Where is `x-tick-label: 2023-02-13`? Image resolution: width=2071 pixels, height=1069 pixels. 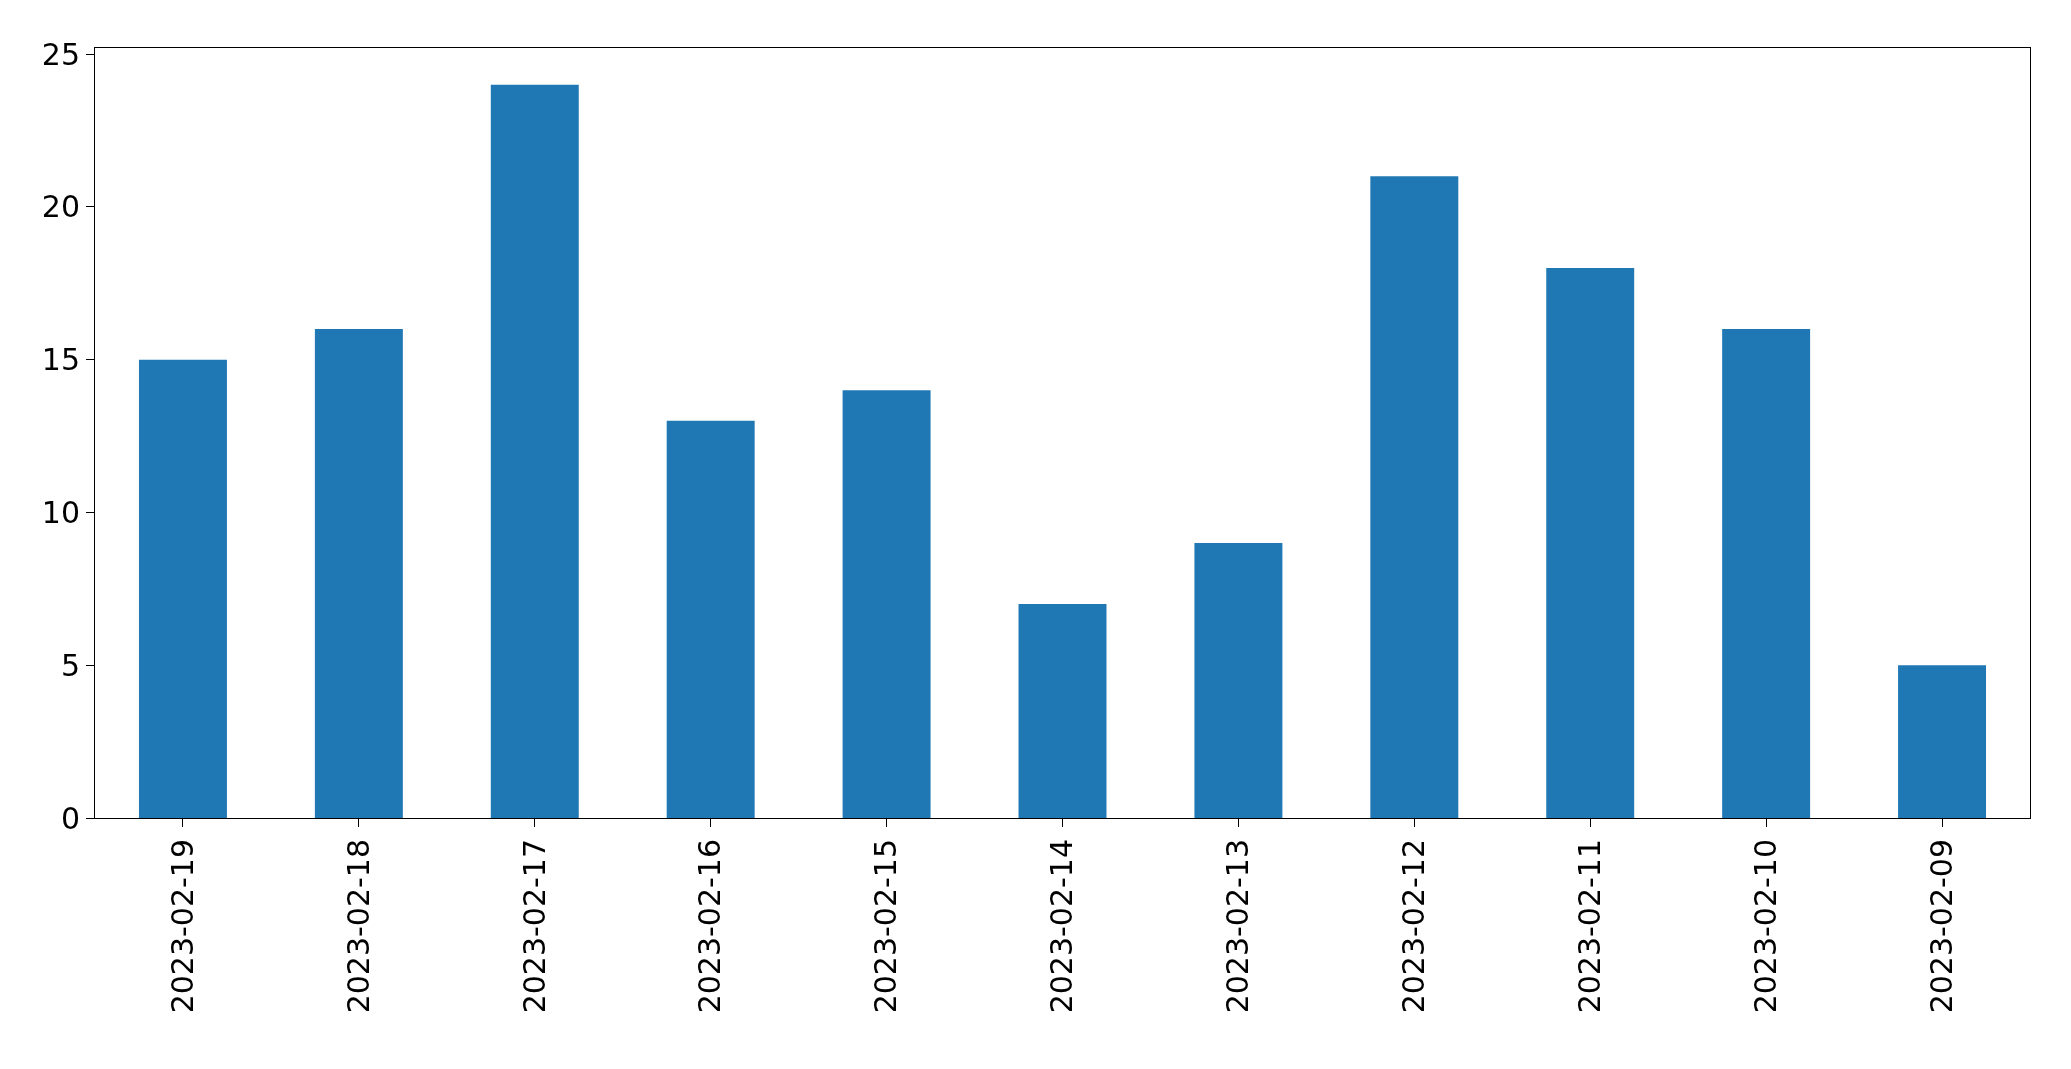 x-tick-label: 2023-02-13 is located at coordinates (1238, 926).